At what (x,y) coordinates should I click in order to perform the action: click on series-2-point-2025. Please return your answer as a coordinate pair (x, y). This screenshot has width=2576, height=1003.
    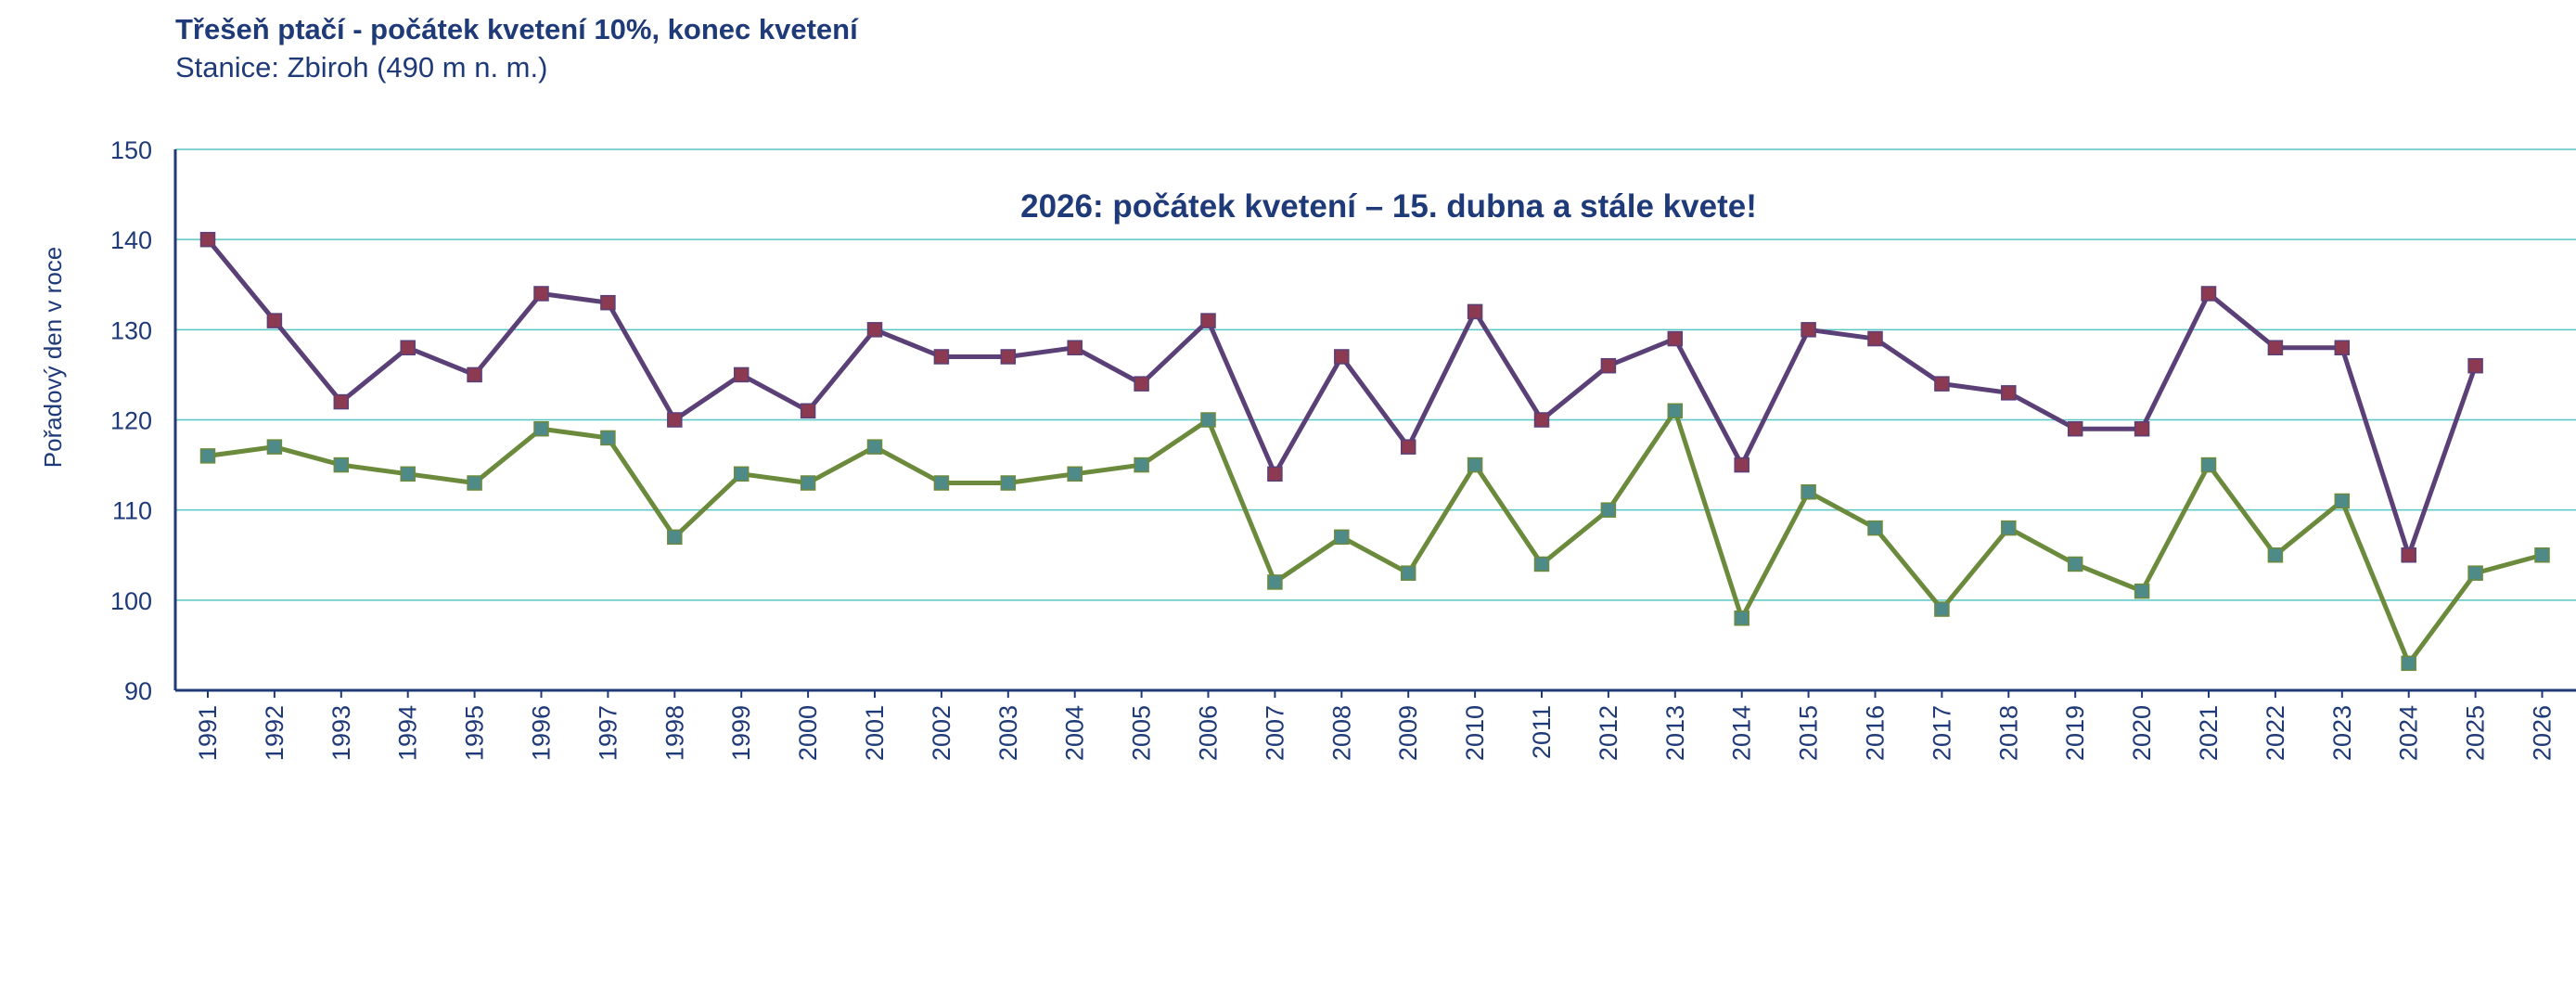
    Looking at the image, I should click on (2475, 573).